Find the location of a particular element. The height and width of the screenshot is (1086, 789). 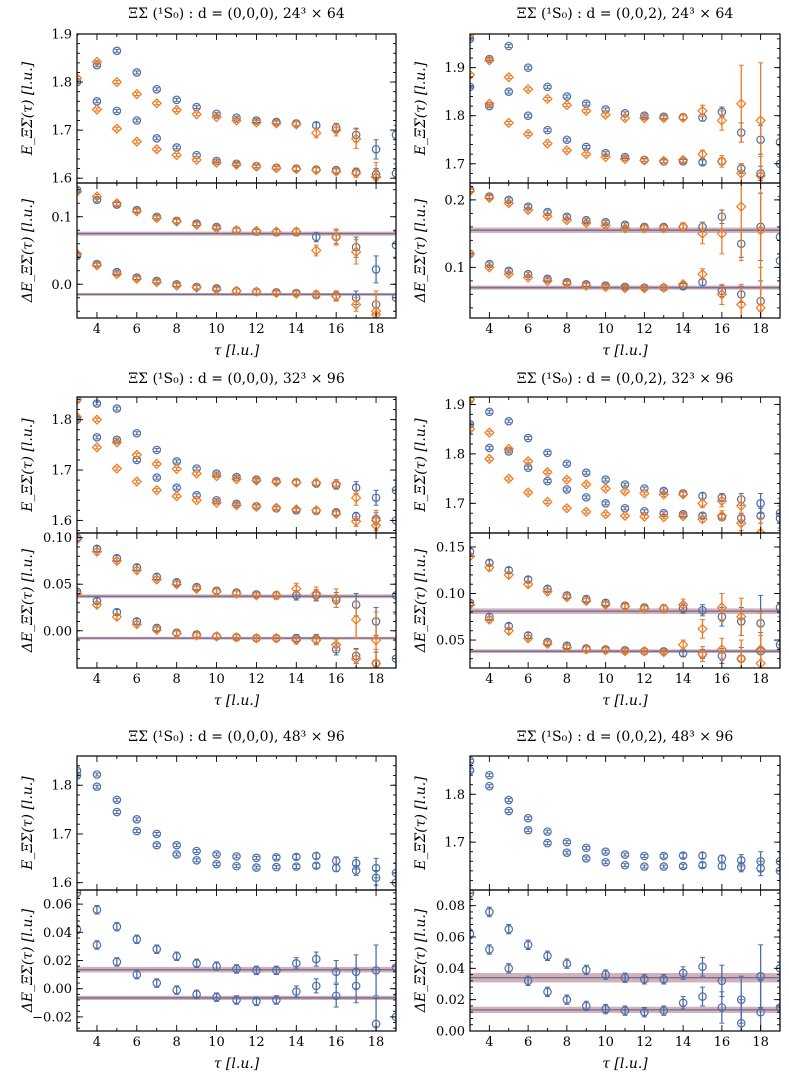

top-y-axis-label: E_ΞΣ(τ) [l.u.] is located at coordinates (421, 108).